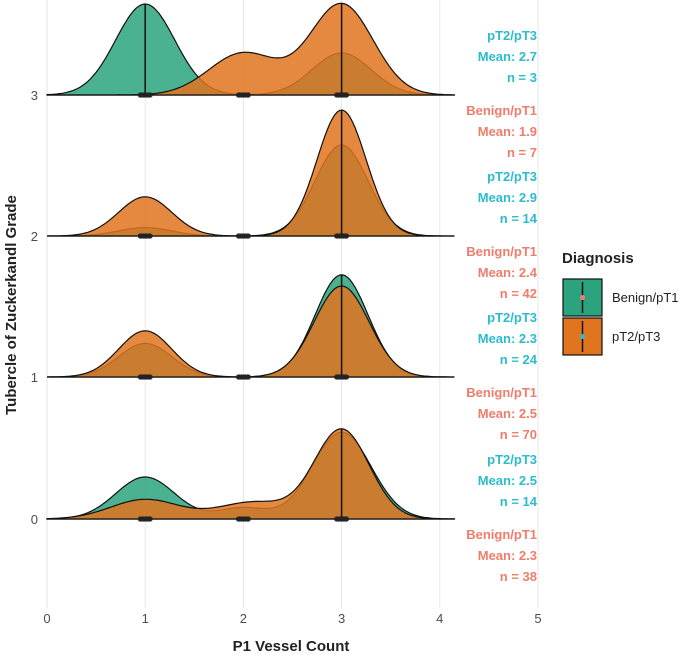  What do you see at coordinates (291, 646) in the screenshot?
I see `x-axis-title: P1 Vessel Count` at bounding box center [291, 646].